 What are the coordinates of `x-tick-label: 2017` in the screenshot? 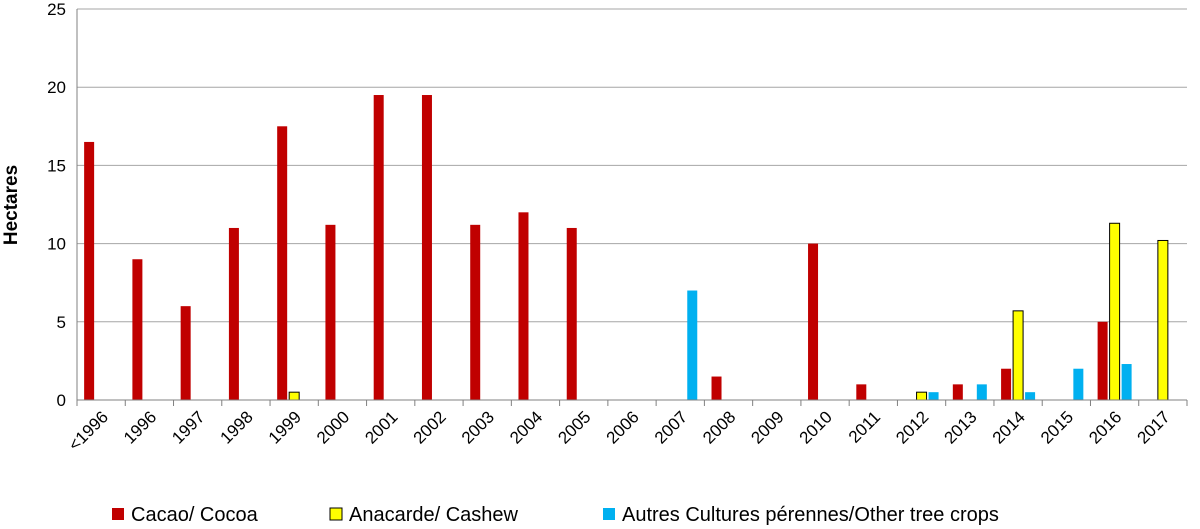 It's located at (1154, 427).